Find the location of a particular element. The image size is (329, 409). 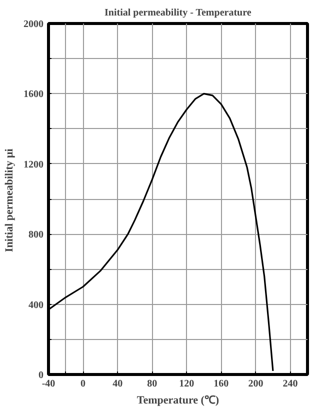

y-tick-label: 1200 is located at coordinates (34, 164).